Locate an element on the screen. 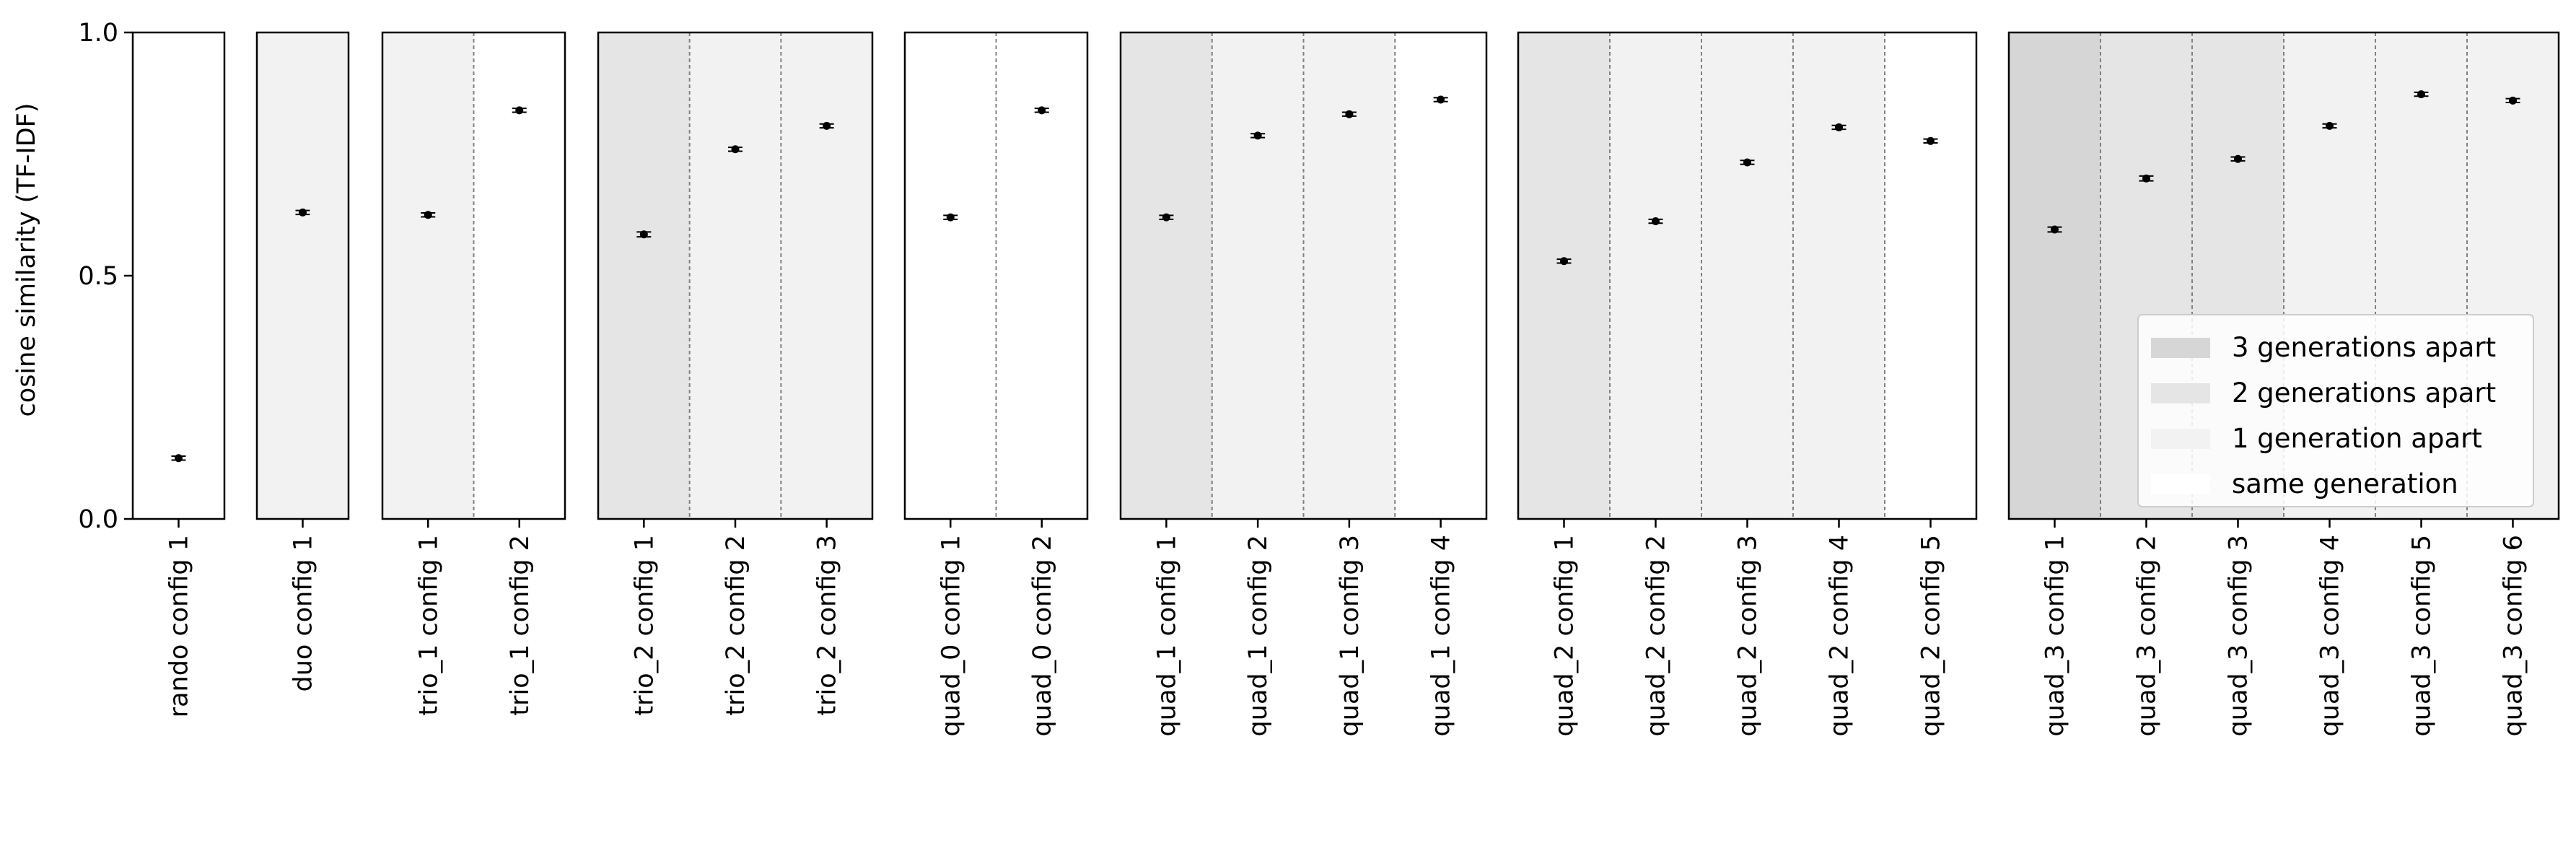 The height and width of the screenshot is (843, 2576). legend-label: 3 generations apart is located at coordinates (2364, 347).